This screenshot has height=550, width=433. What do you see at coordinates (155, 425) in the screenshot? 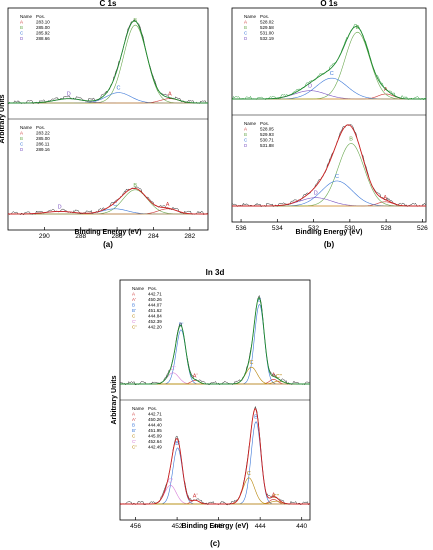
I see `legend-entry-pos: 444.40` at bounding box center [155, 425].